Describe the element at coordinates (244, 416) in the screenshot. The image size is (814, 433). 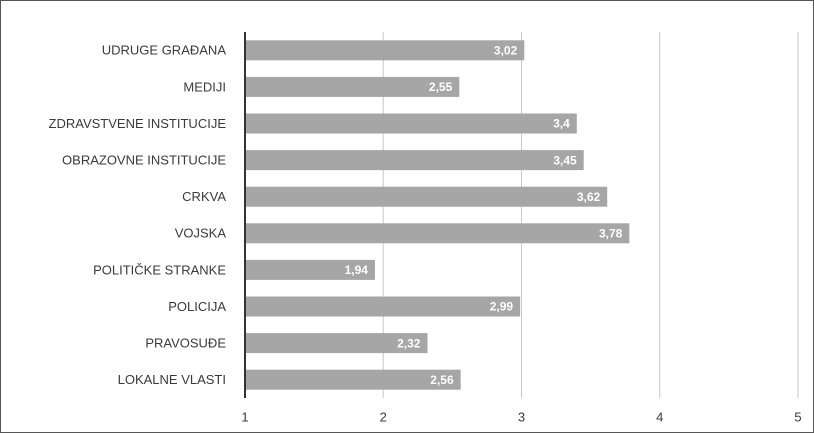
I see `x-tick-label: 1` at that location.